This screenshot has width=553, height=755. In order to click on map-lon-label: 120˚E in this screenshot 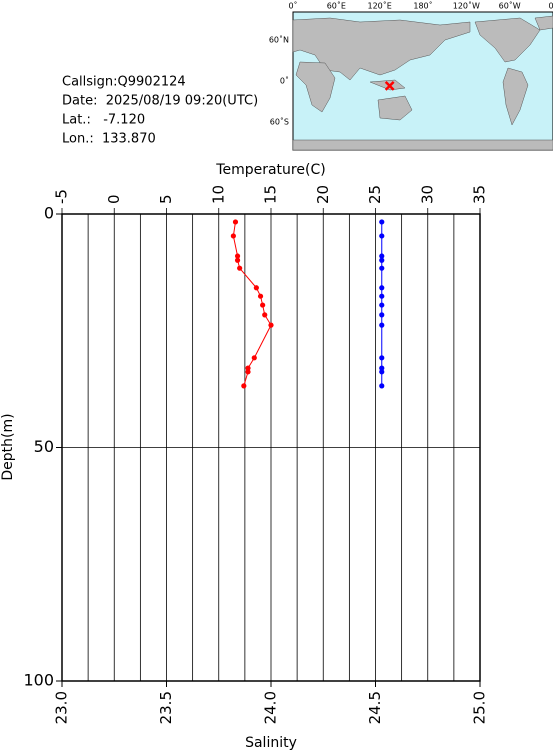, I will do `click(380, 6)`.